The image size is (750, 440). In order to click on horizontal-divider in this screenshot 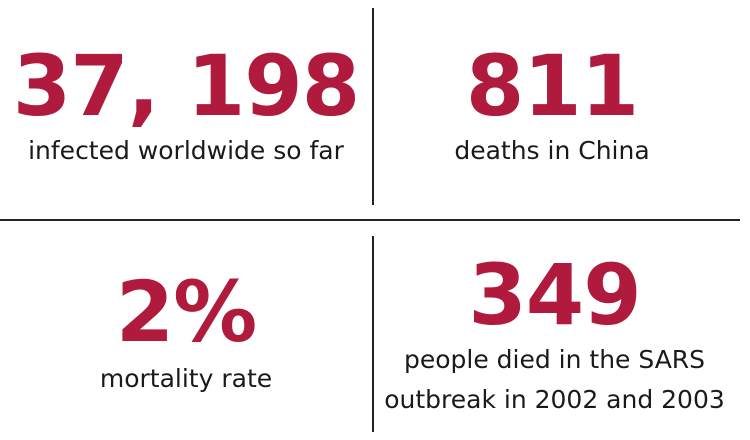, I will do `click(370, 220)`.